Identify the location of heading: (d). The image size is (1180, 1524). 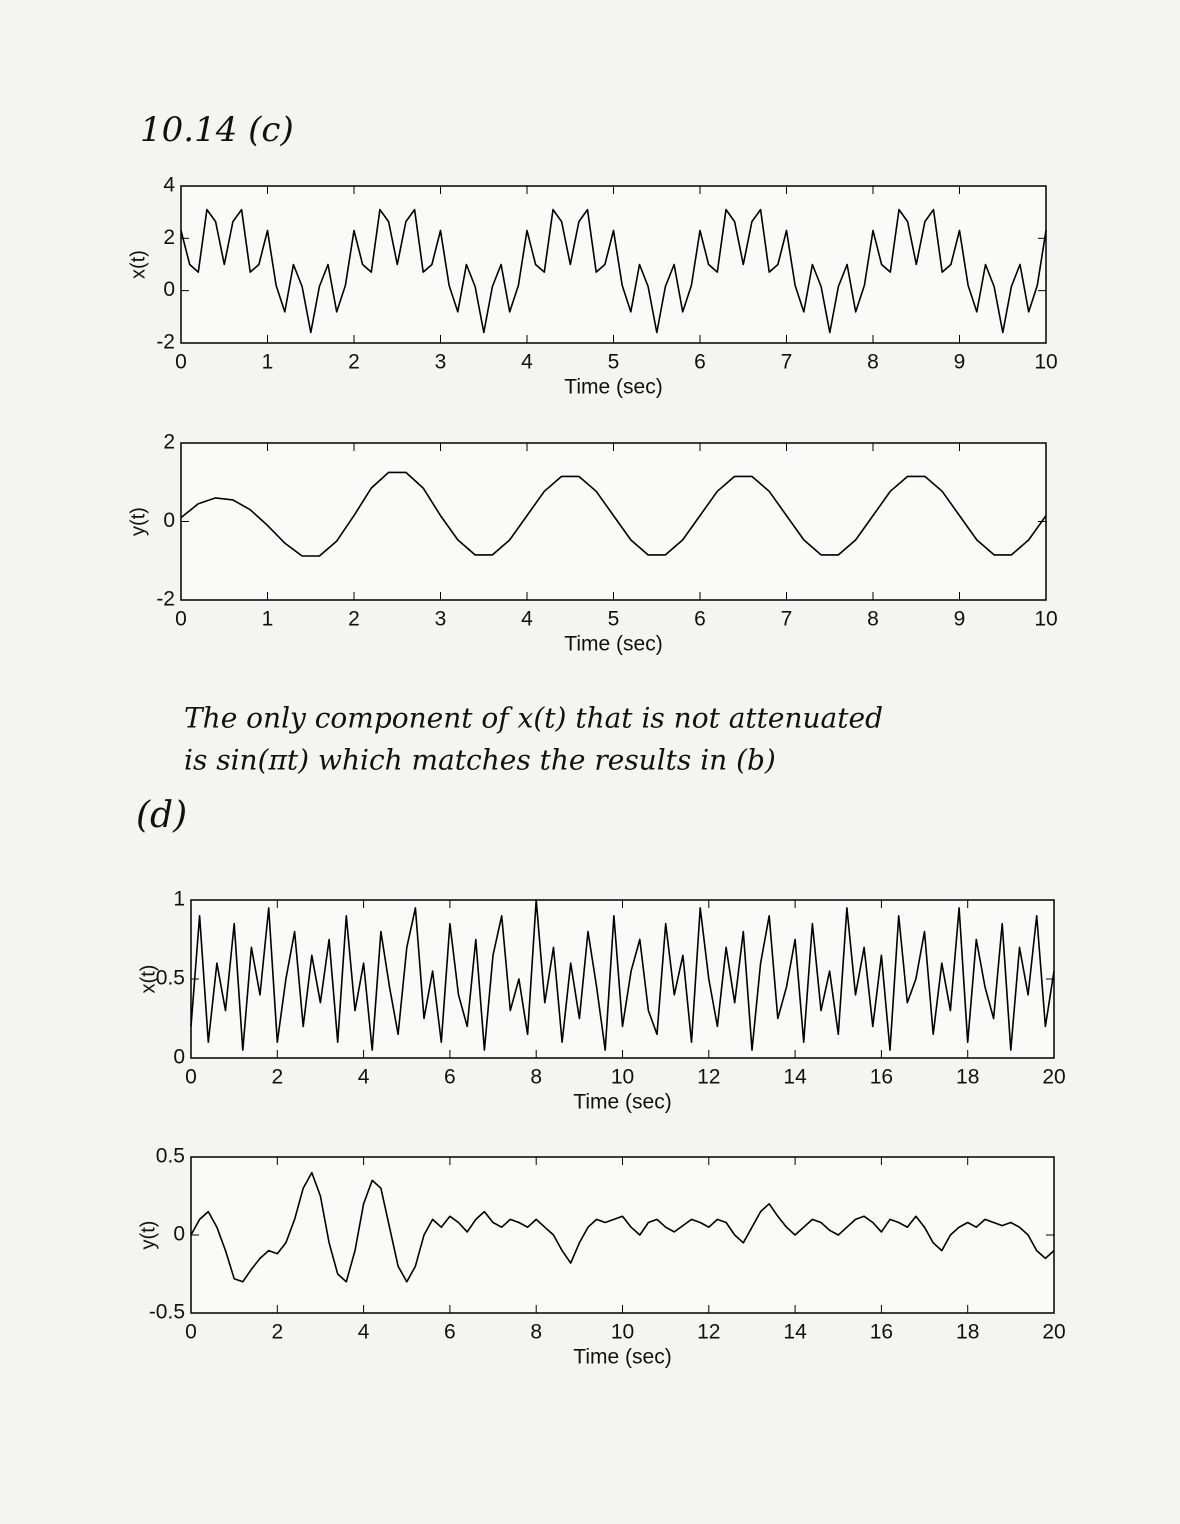
(161, 815).